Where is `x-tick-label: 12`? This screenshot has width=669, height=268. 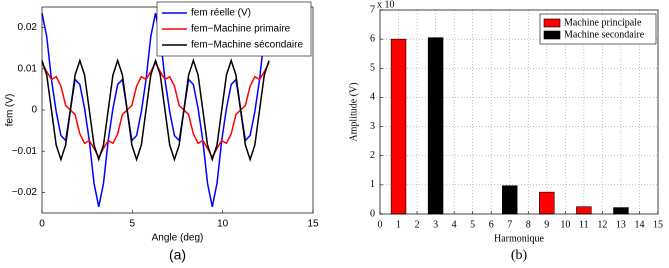
x-tick-label: 12 is located at coordinates (602, 224).